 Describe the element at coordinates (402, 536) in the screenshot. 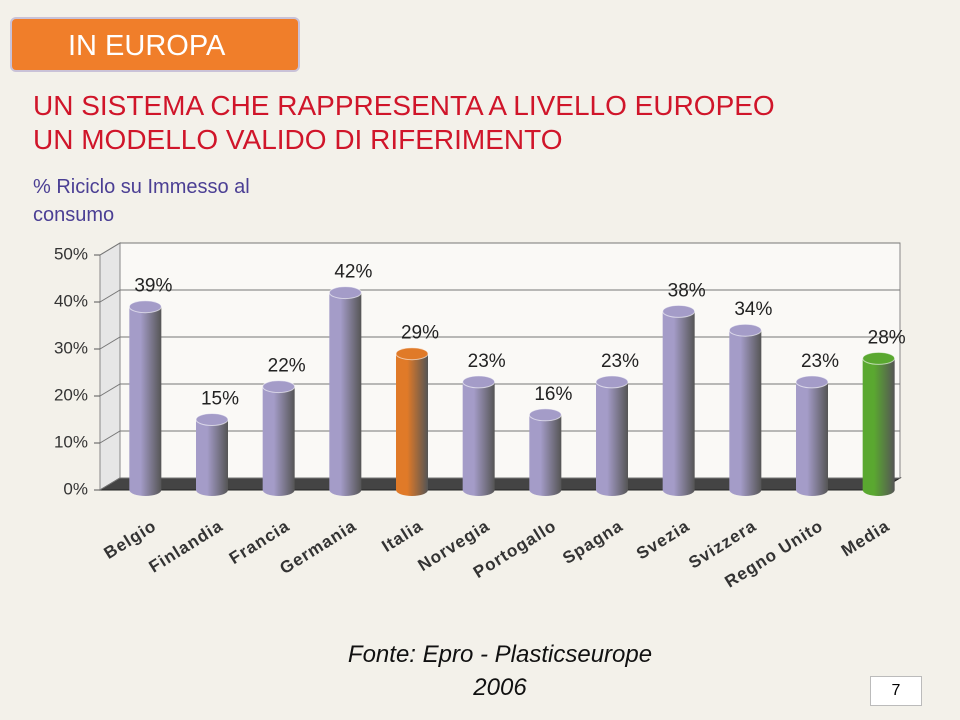

I see `x-tick-label: Italia` at that location.